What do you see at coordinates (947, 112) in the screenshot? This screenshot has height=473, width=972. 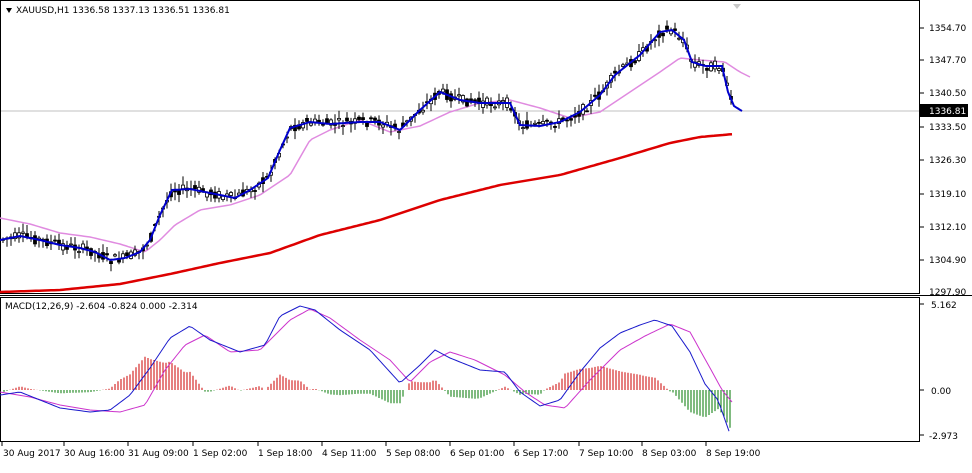 I see `current-price-label: 1336.81` at bounding box center [947, 112].